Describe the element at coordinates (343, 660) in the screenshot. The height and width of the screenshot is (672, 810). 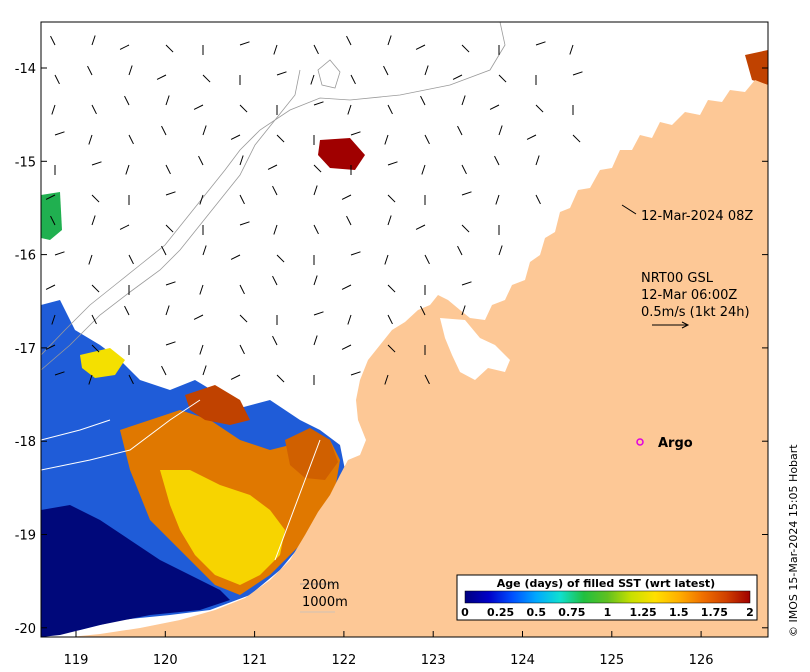
I see `x-tick-label: 122` at that location.